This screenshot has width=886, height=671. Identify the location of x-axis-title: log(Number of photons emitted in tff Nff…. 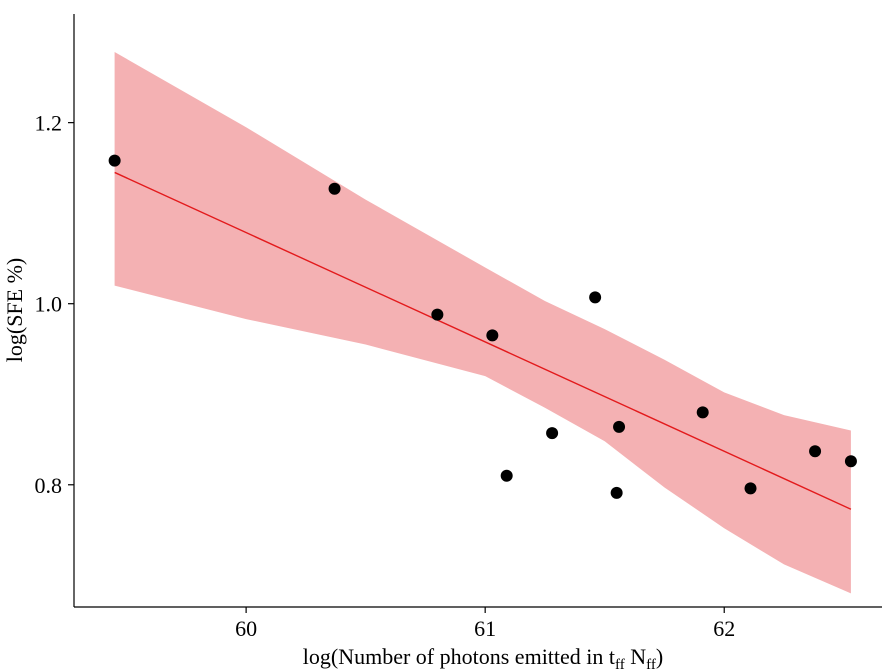
(483, 657).